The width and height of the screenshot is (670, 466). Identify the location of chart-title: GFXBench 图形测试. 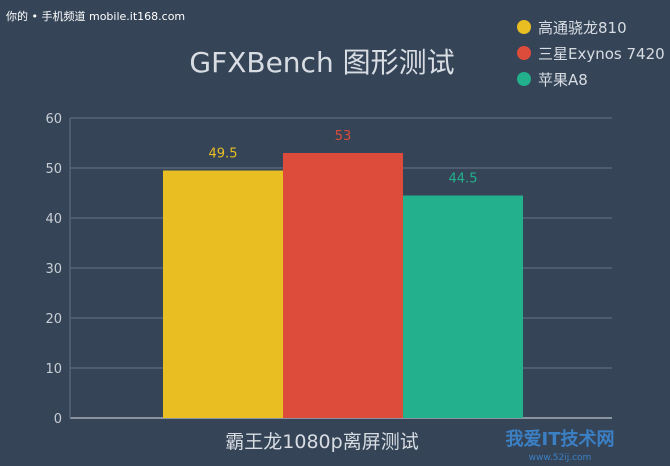
(321, 62).